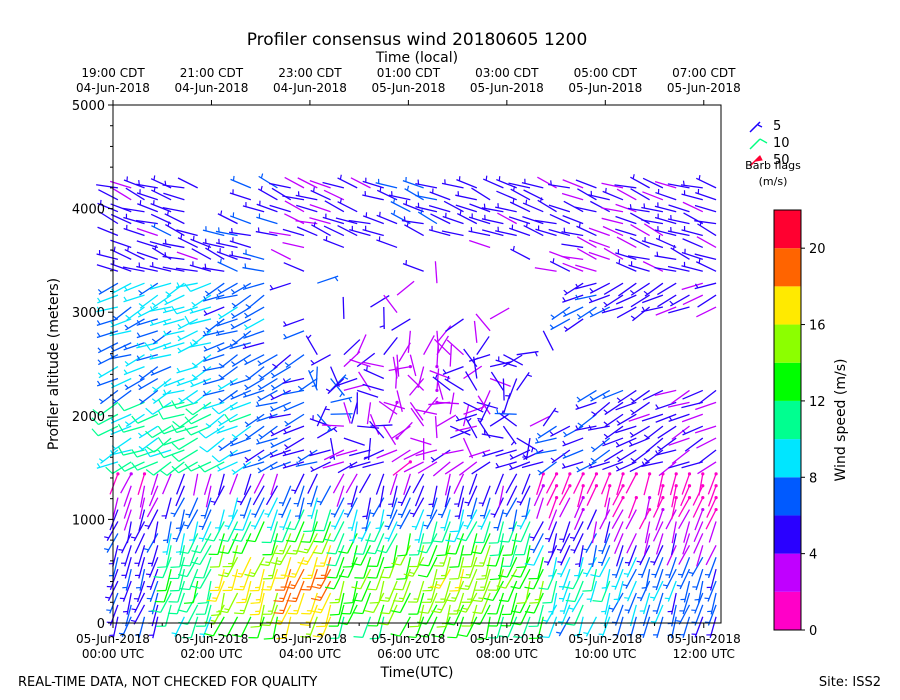 This screenshot has height=700, width=900. I want to click on y-axis: 0 1000 2000 3000 4000 5000, so click(92, 365).